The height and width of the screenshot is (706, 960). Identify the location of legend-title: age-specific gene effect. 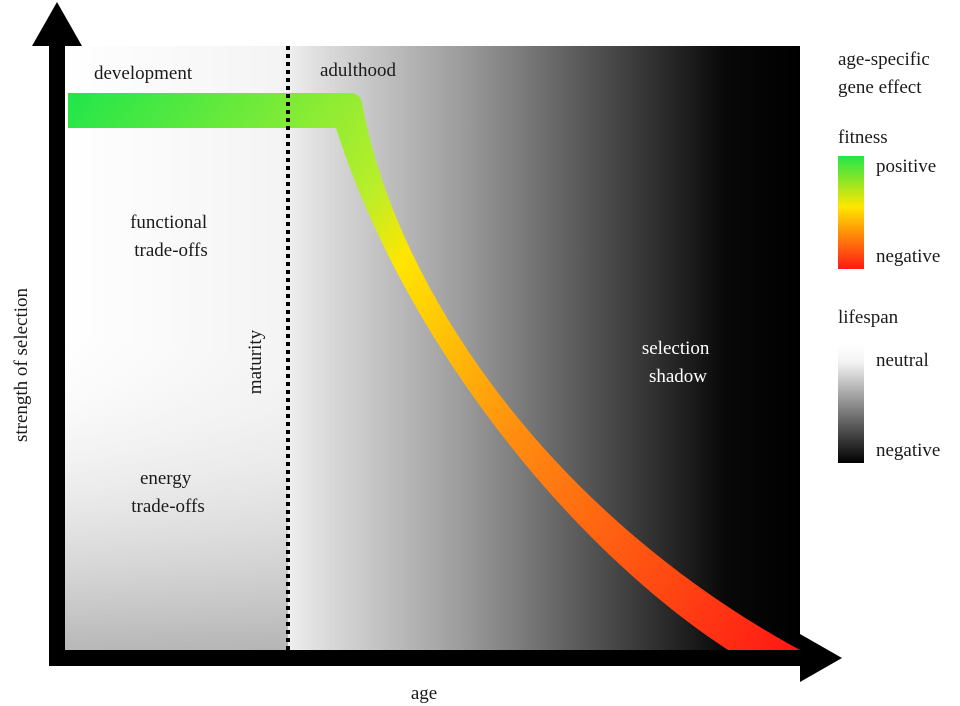
(886, 73).